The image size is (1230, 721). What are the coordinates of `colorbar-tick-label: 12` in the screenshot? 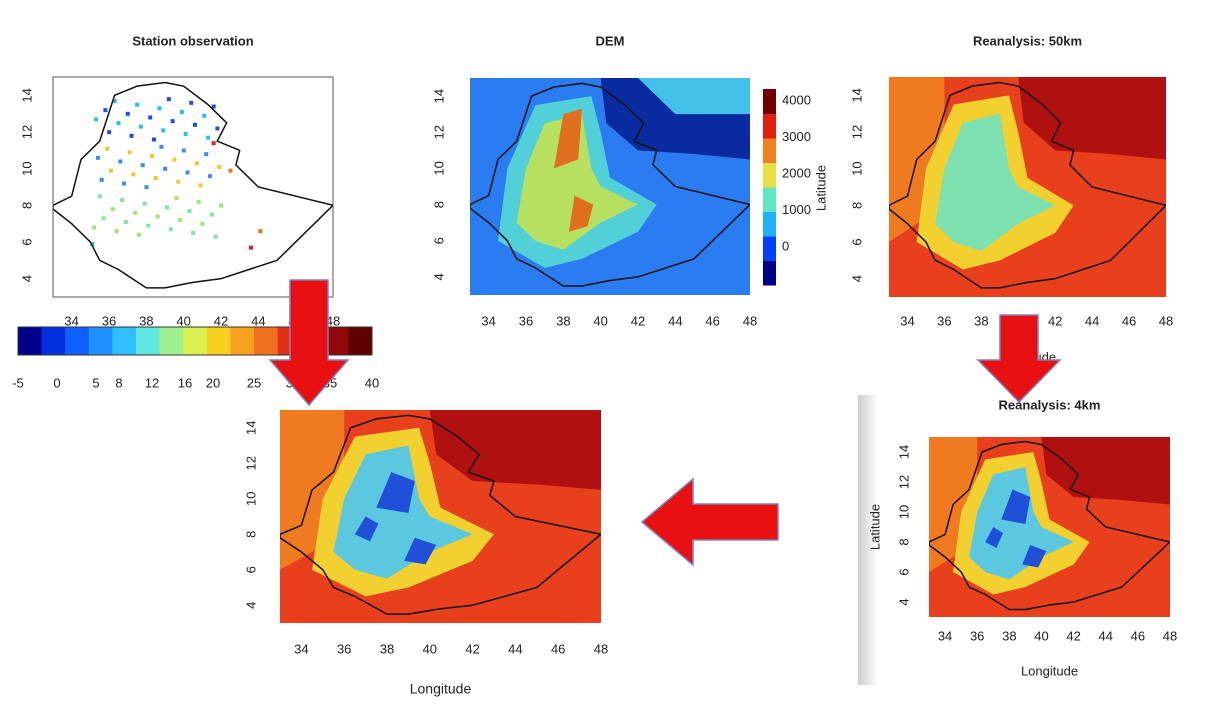 It's located at (152, 382).